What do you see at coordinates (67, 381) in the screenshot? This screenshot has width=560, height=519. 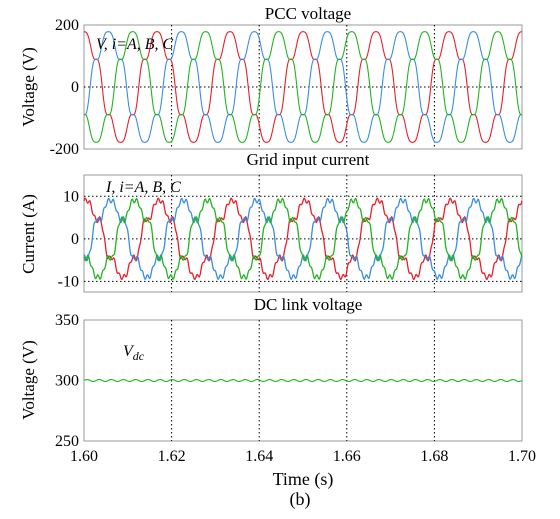 I see `y-tick-label: 300` at bounding box center [67, 381].